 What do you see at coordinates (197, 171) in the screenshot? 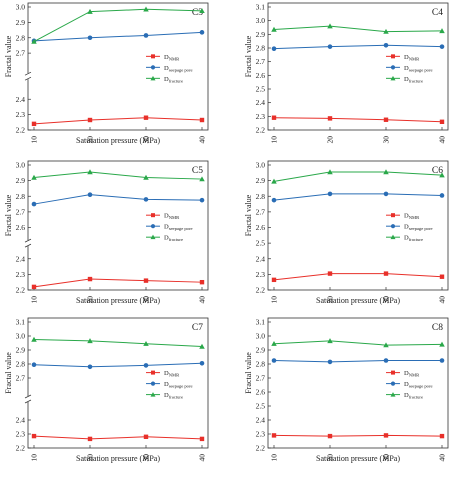
I see `panel-label: C5` at bounding box center [197, 171].